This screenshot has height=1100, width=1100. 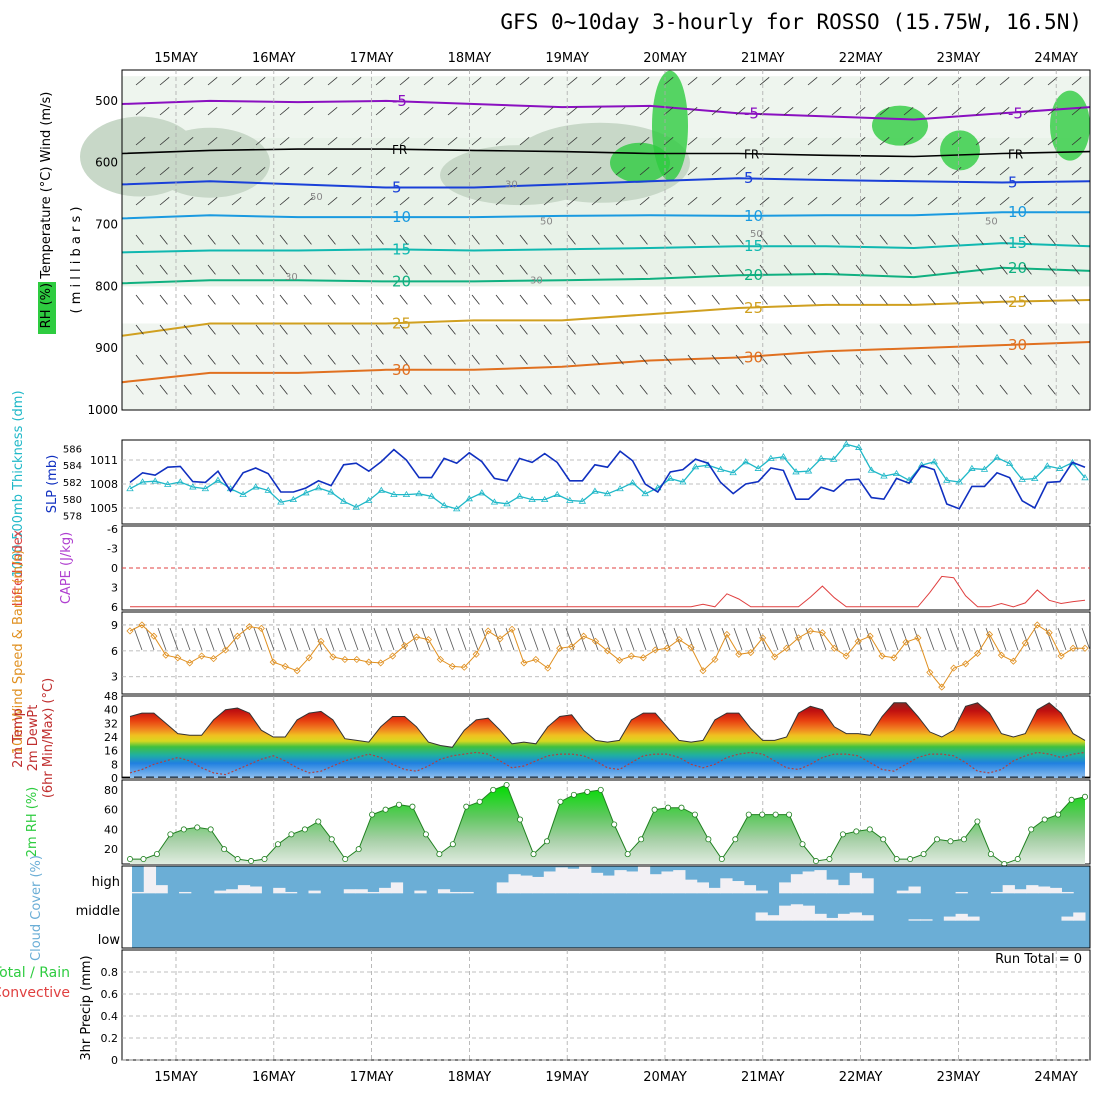 What do you see at coordinates (763, 58) in the screenshot?
I see `top-date-label: 21MAY` at bounding box center [763, 58].